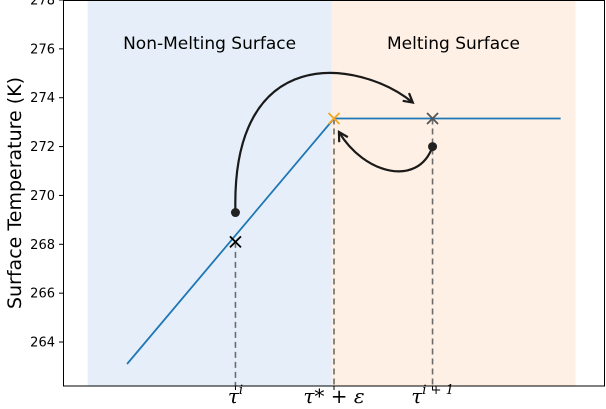 The width and height of the screenshot is (606, 409). What do you see at coordinates (46, 175) in the screenshot?
I see `y-axis: 264 266 268 270 272 274 276 278` at bounding box center [46, 175].